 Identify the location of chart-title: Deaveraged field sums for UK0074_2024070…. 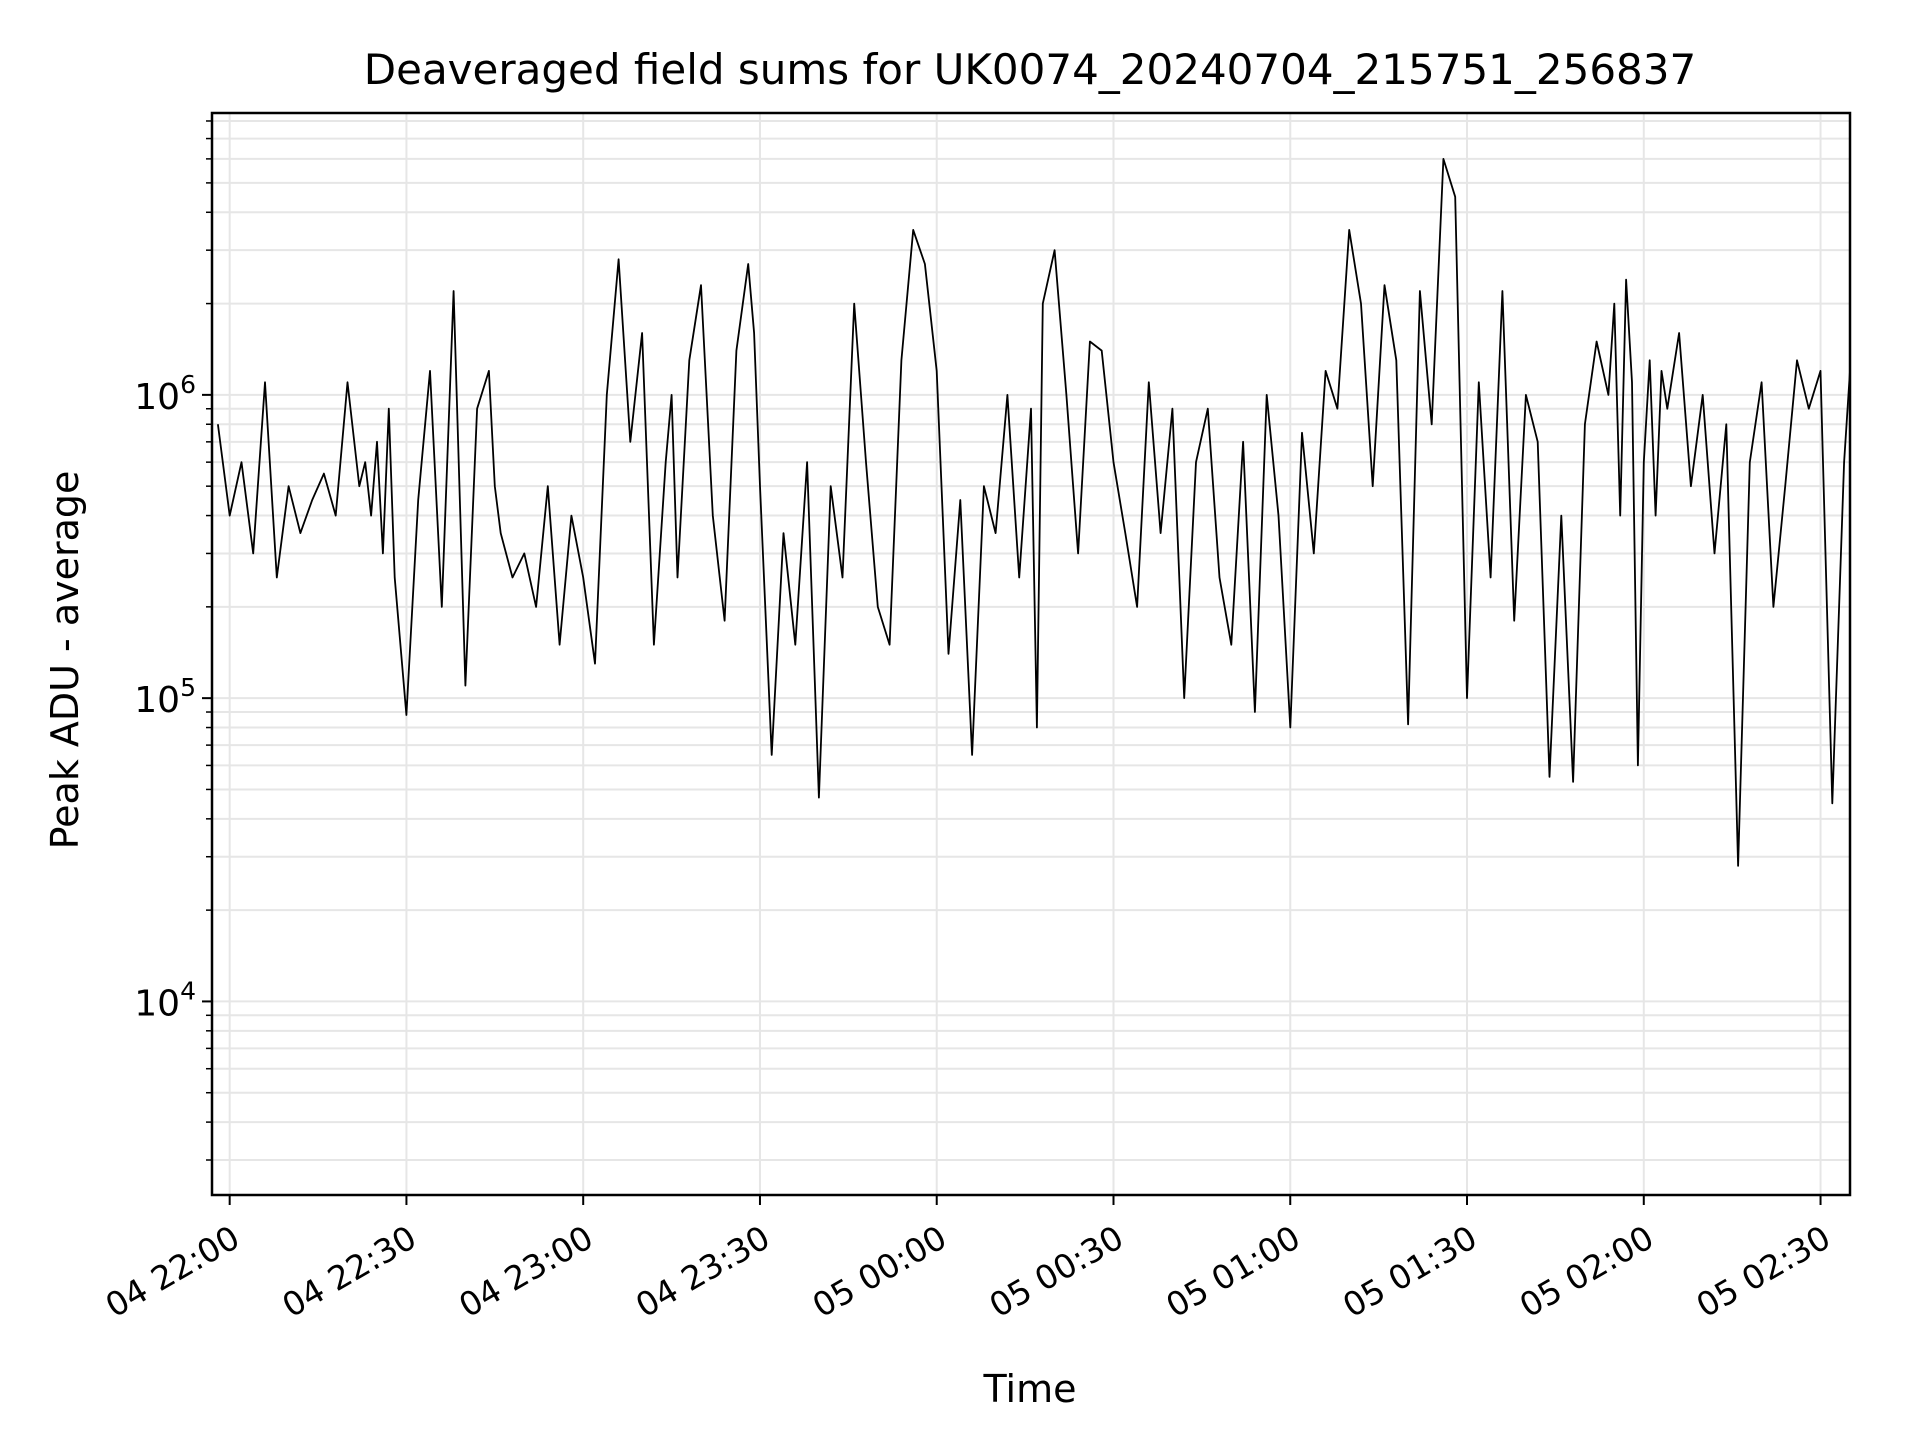
(1030, 69).